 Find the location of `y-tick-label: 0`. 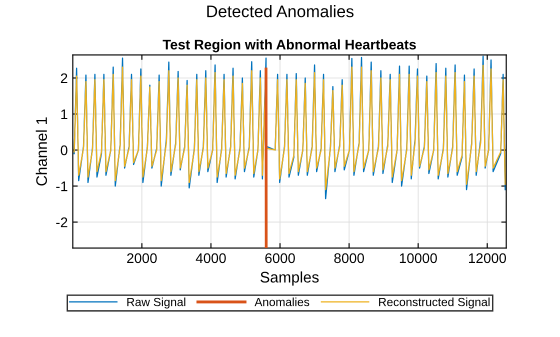

y-tick-label: 0 is located at coordinates (64, 150).